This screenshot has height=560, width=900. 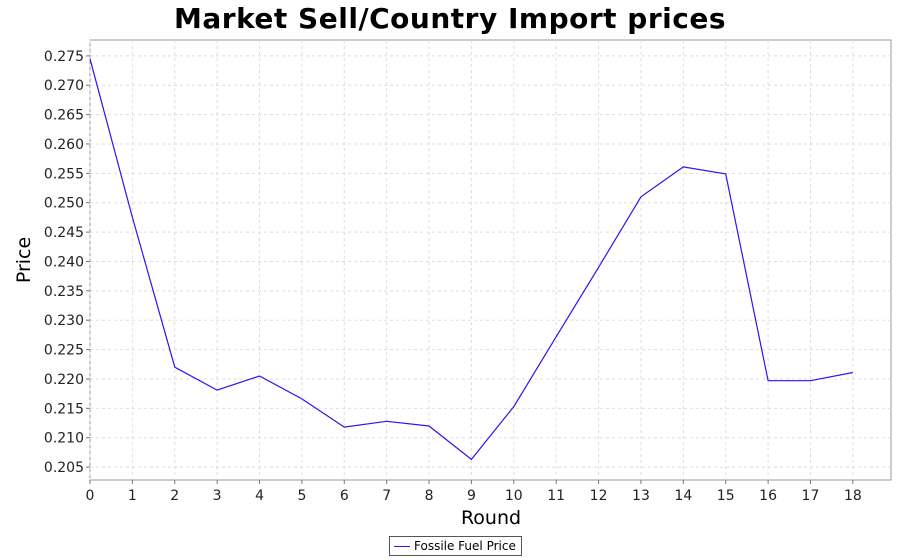 What do you see at coordinates (599, 496) in the screenshot?
I see `x-tick-label: 12` at bounding box center [599, 496].